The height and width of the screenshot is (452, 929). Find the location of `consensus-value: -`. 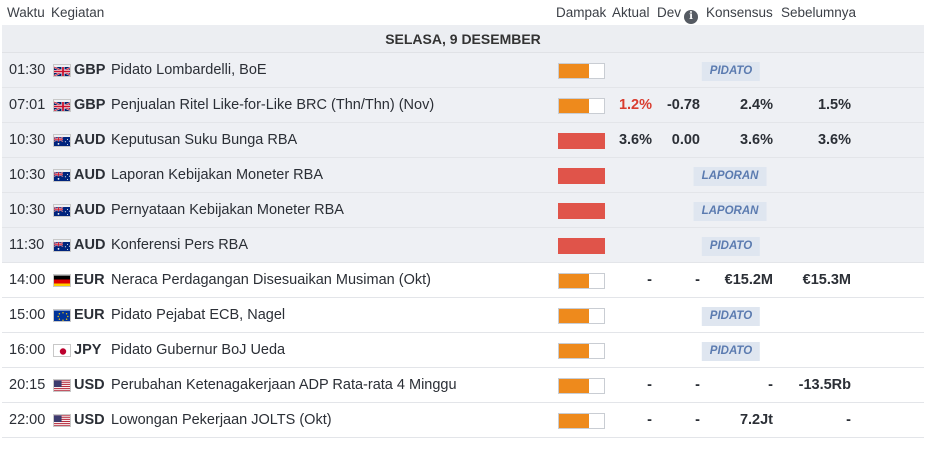

consensus-value: - is located at coordinates (770, 385).